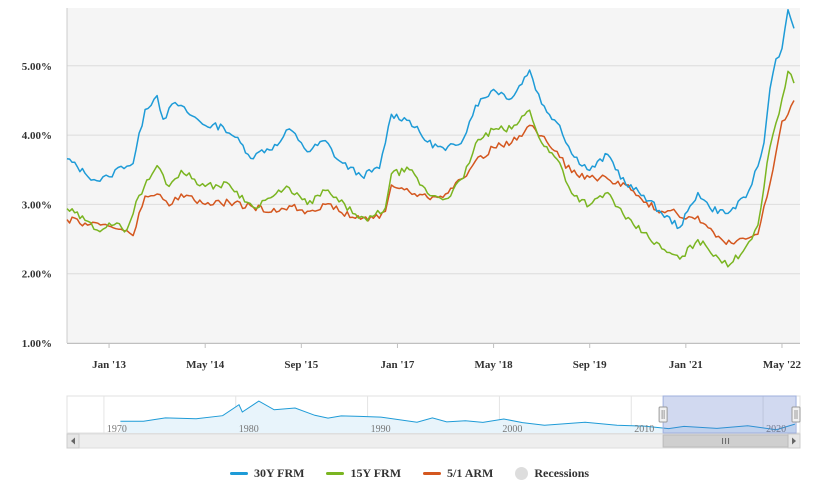 The image size is (819, 493). I want to click on navigator-tick-label: 1970, so click(117, 429).